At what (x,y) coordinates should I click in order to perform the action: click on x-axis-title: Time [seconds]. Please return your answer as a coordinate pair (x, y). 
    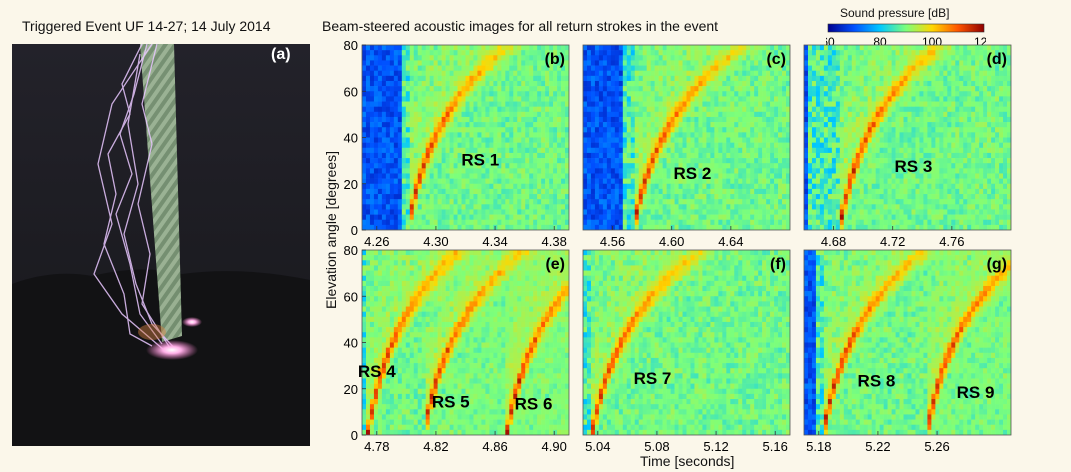
    Looking at the image, I should click on (687, 461).